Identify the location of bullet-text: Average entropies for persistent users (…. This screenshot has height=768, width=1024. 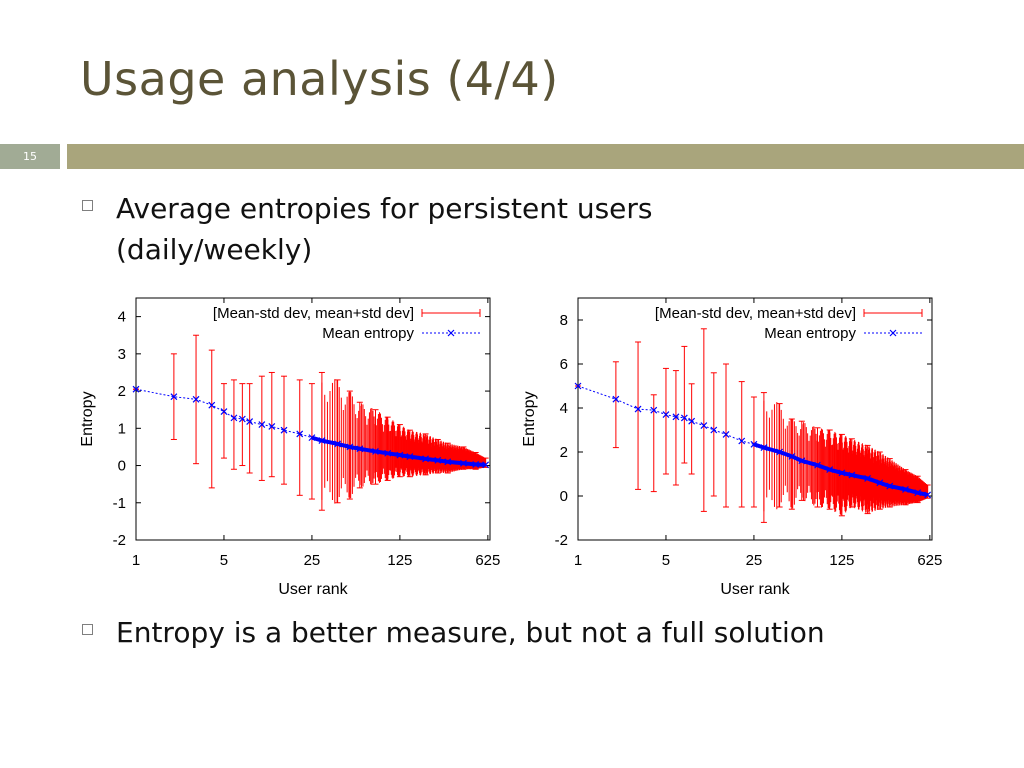
(384, 229).